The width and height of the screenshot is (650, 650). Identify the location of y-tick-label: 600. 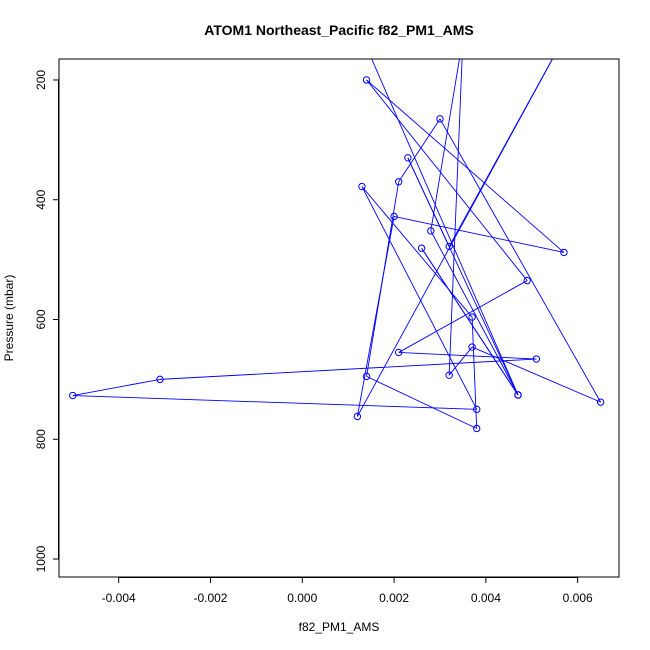
(41, 319).